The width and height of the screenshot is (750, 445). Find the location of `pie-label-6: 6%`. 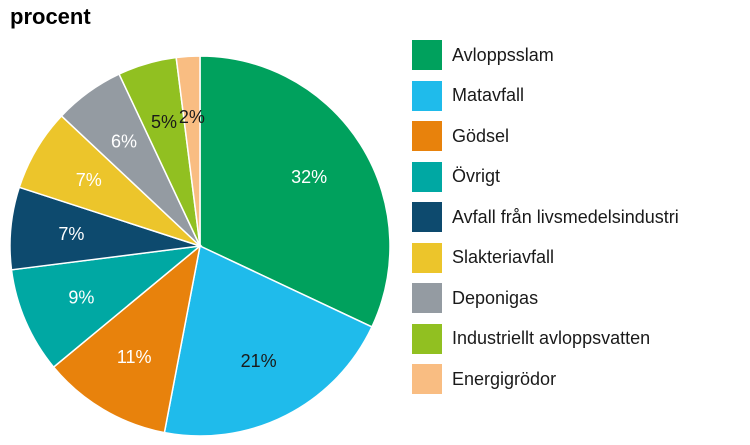

pie-label-6: 6% is located at coordinates (124, 141).